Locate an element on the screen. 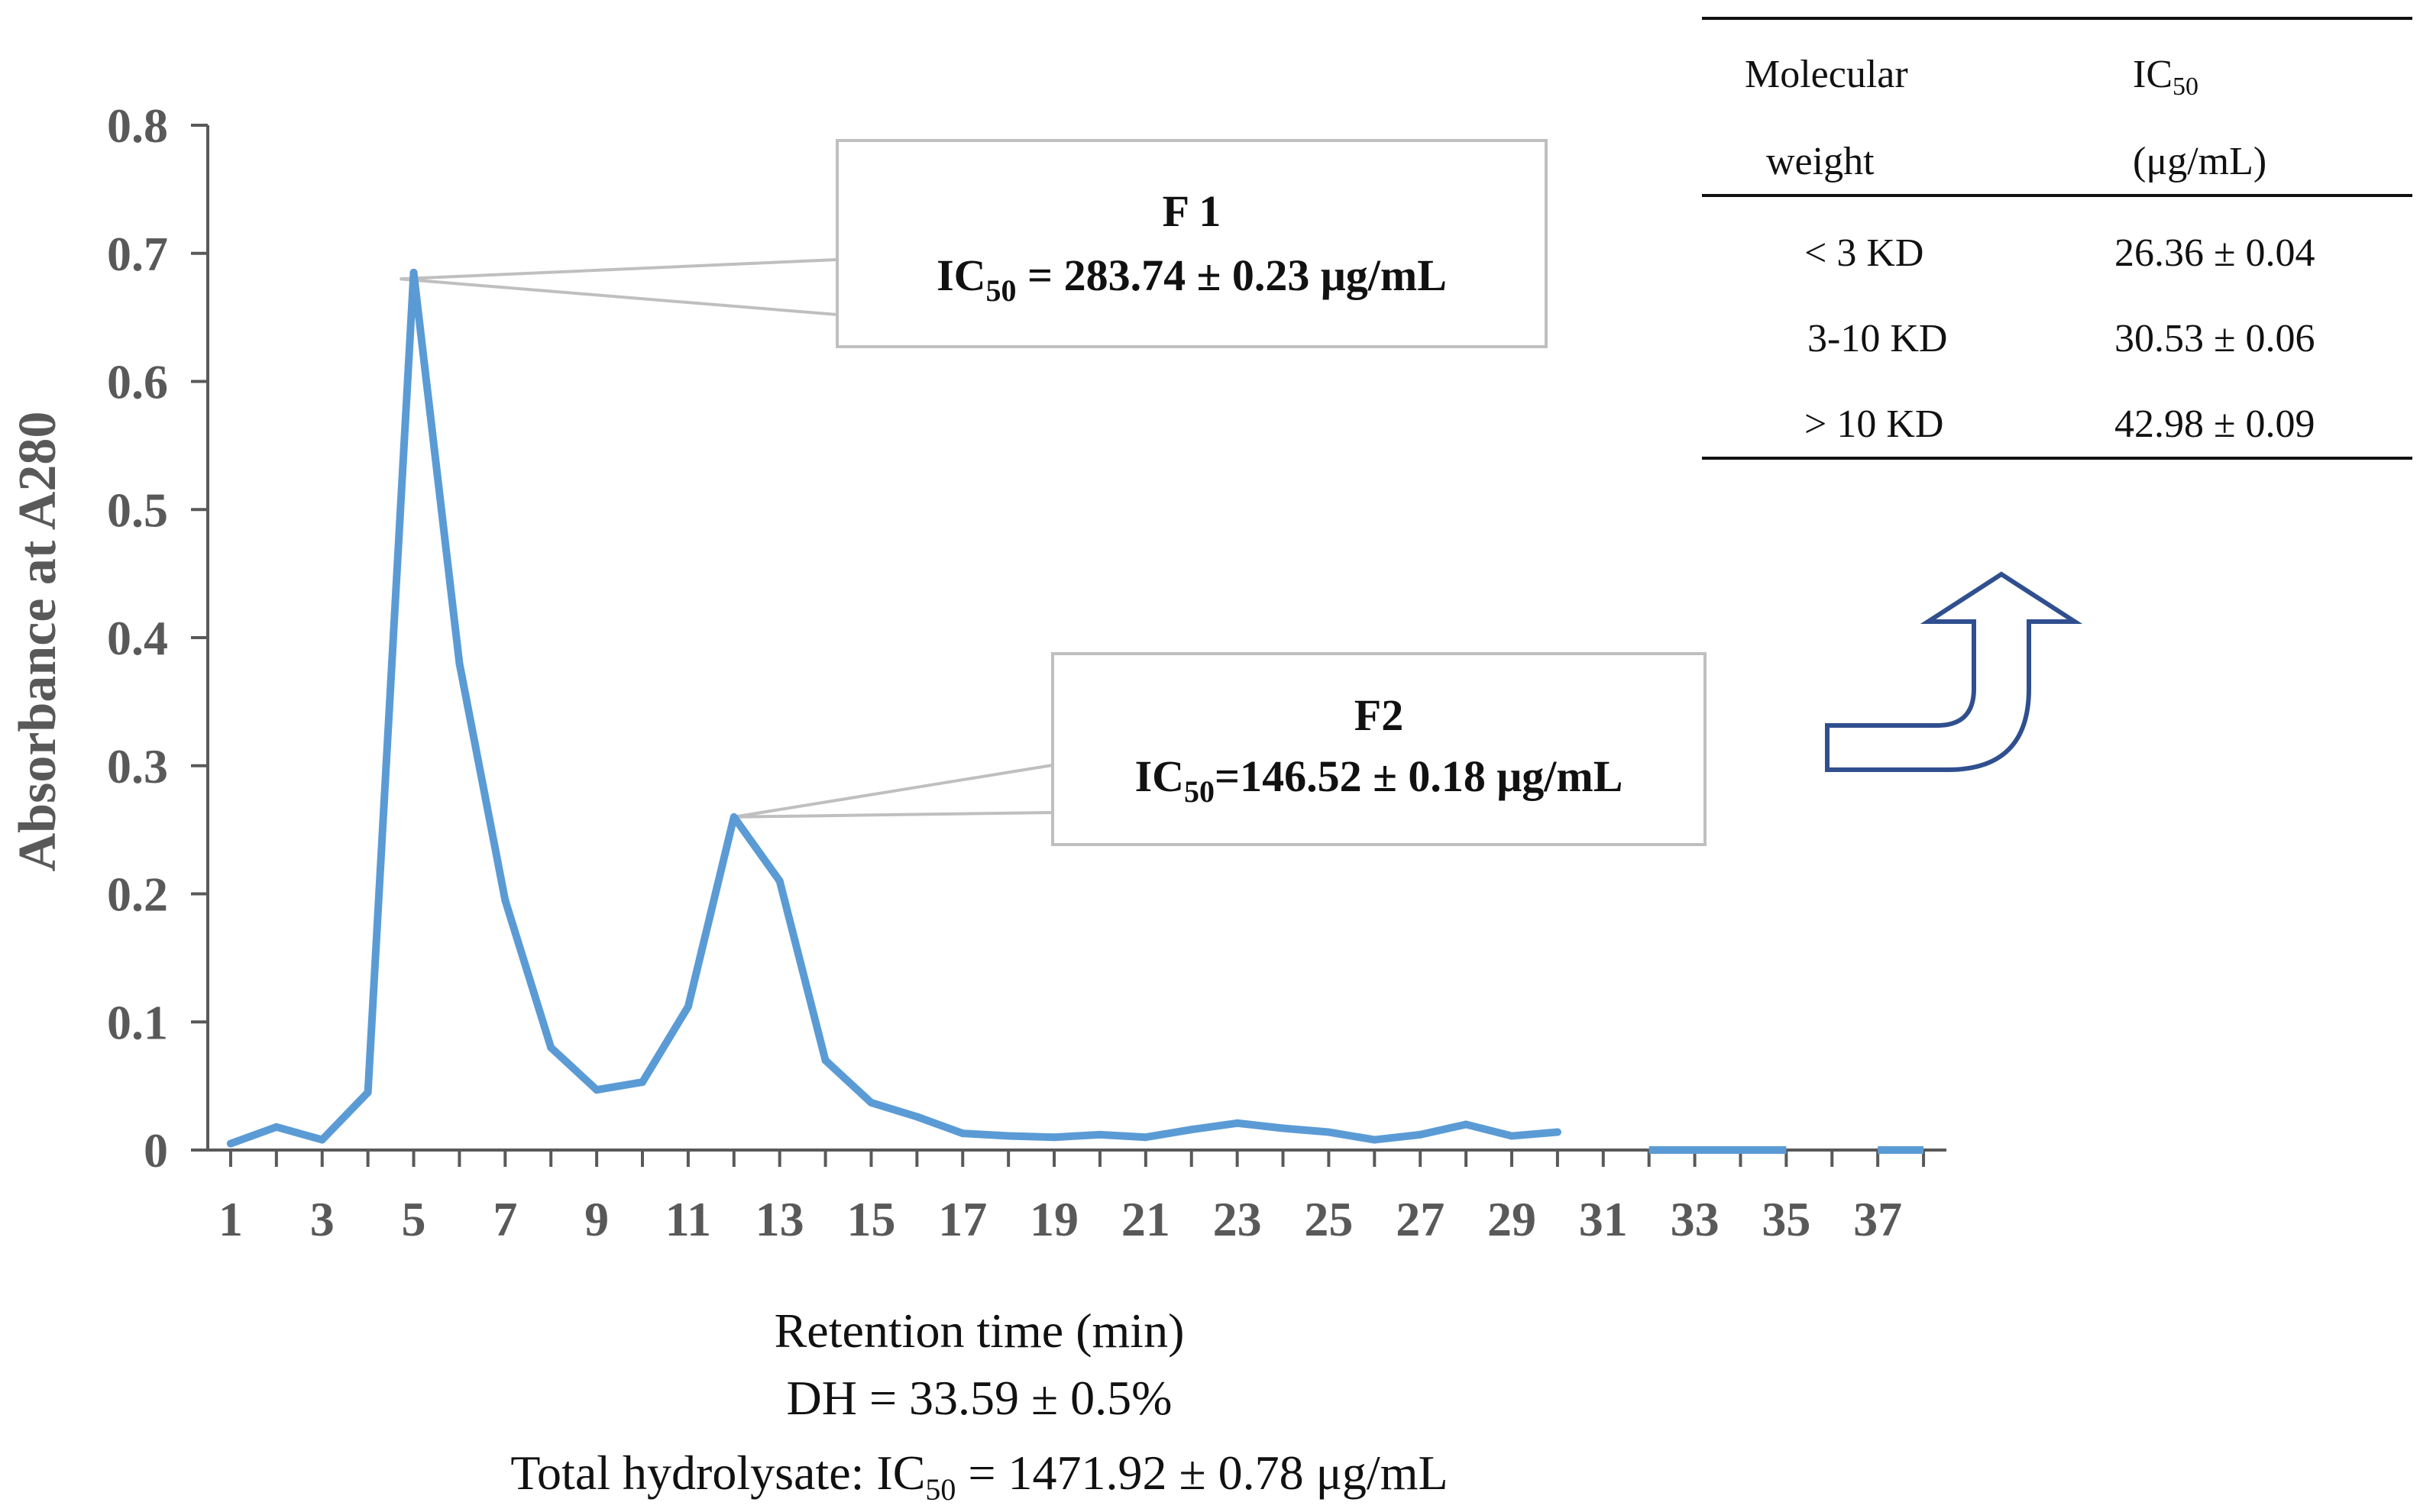 The image size is (2420, 1512). table-row-3-ic50: 42.98 ± 0.09 is located at coordinates (2214, 424).